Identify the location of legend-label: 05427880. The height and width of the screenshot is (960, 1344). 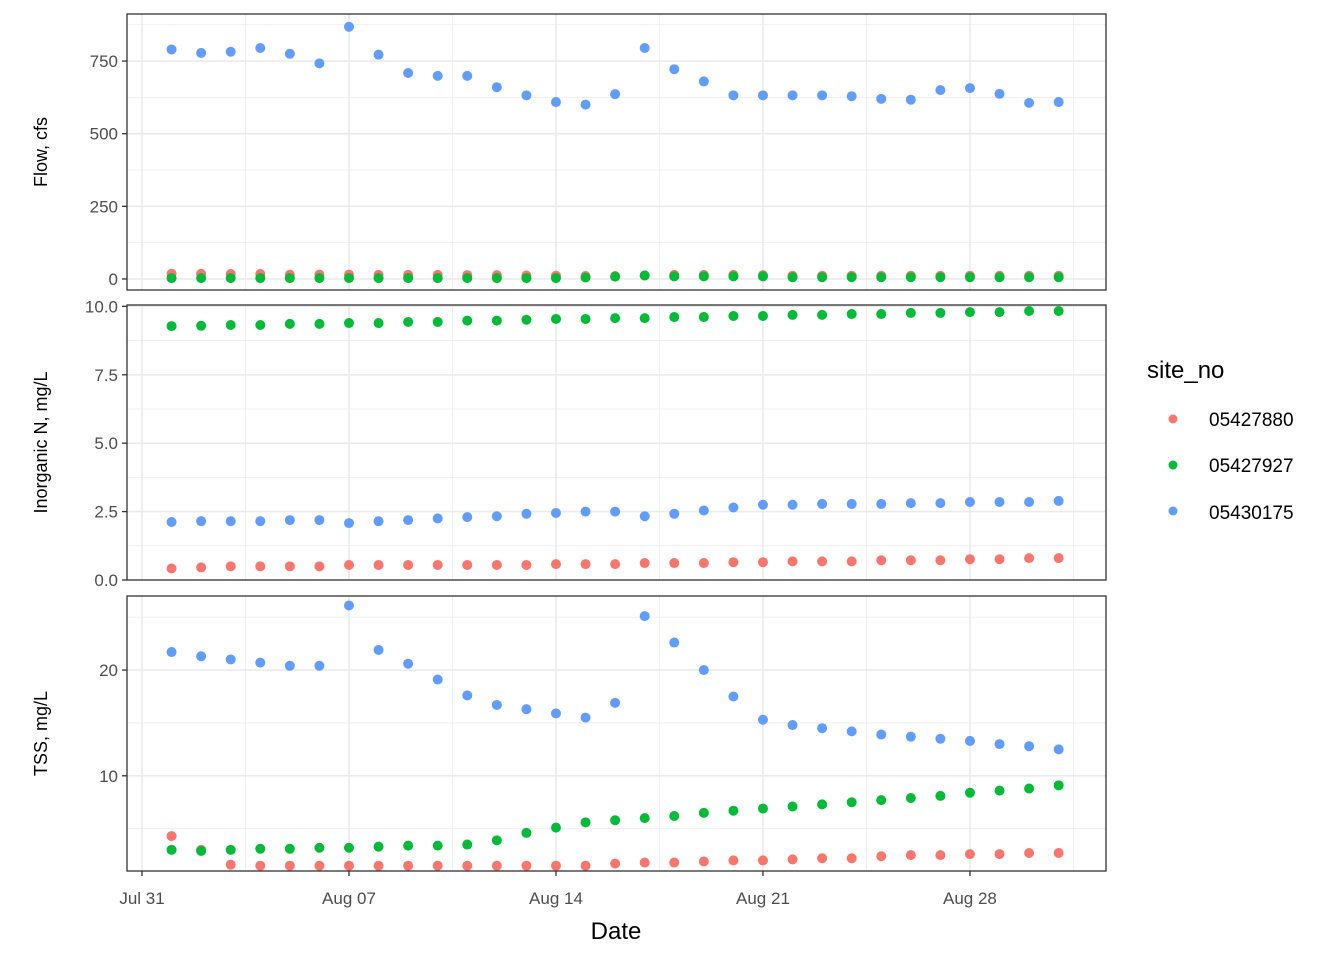
(1251, 420).